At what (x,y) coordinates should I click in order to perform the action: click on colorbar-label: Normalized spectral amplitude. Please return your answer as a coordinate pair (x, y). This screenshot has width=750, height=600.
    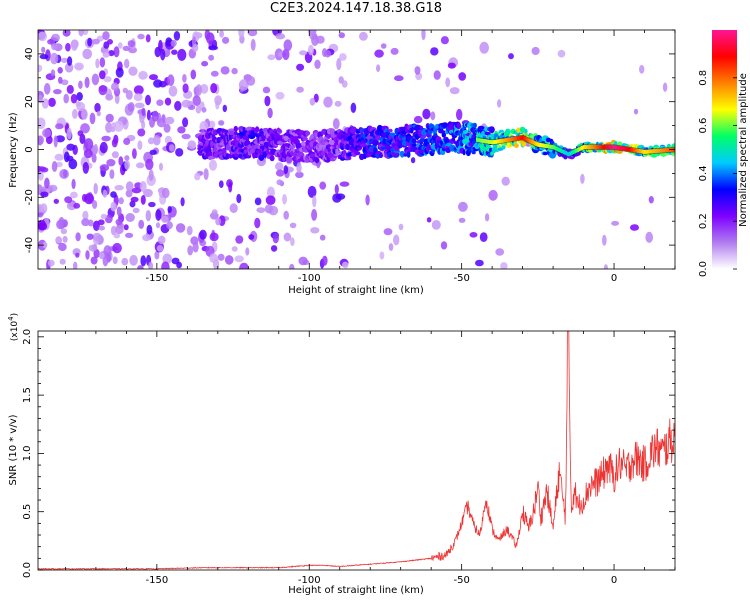
    Looking at the image, I should click on (743, 150).